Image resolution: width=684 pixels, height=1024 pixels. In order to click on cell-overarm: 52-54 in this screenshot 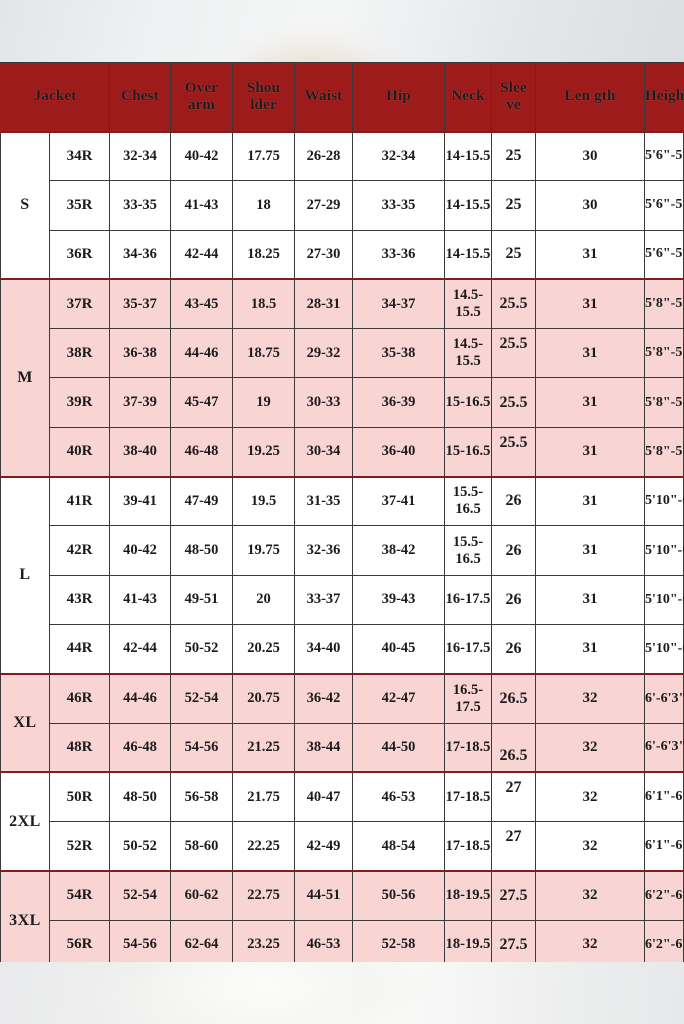, I will do `click(202, 698)`.